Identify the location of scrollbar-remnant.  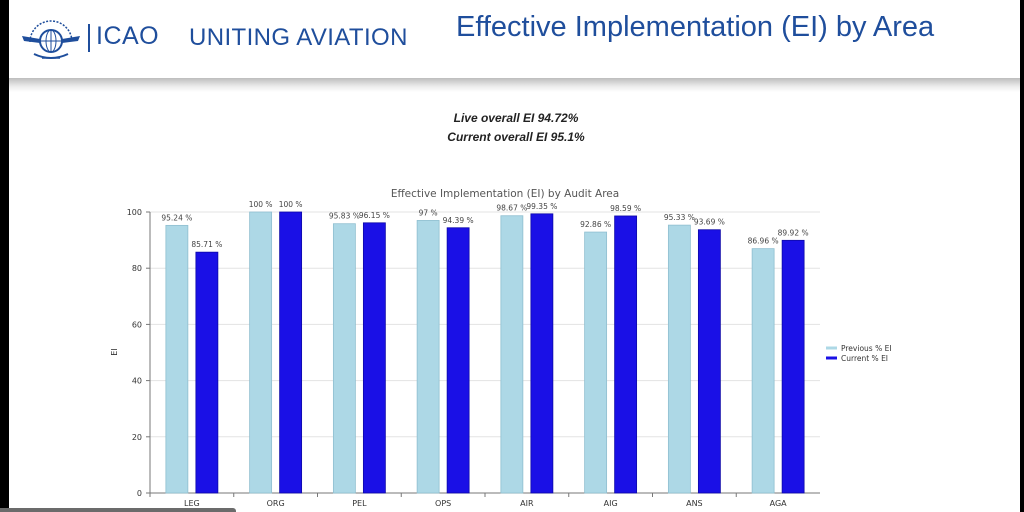
(118, 510).